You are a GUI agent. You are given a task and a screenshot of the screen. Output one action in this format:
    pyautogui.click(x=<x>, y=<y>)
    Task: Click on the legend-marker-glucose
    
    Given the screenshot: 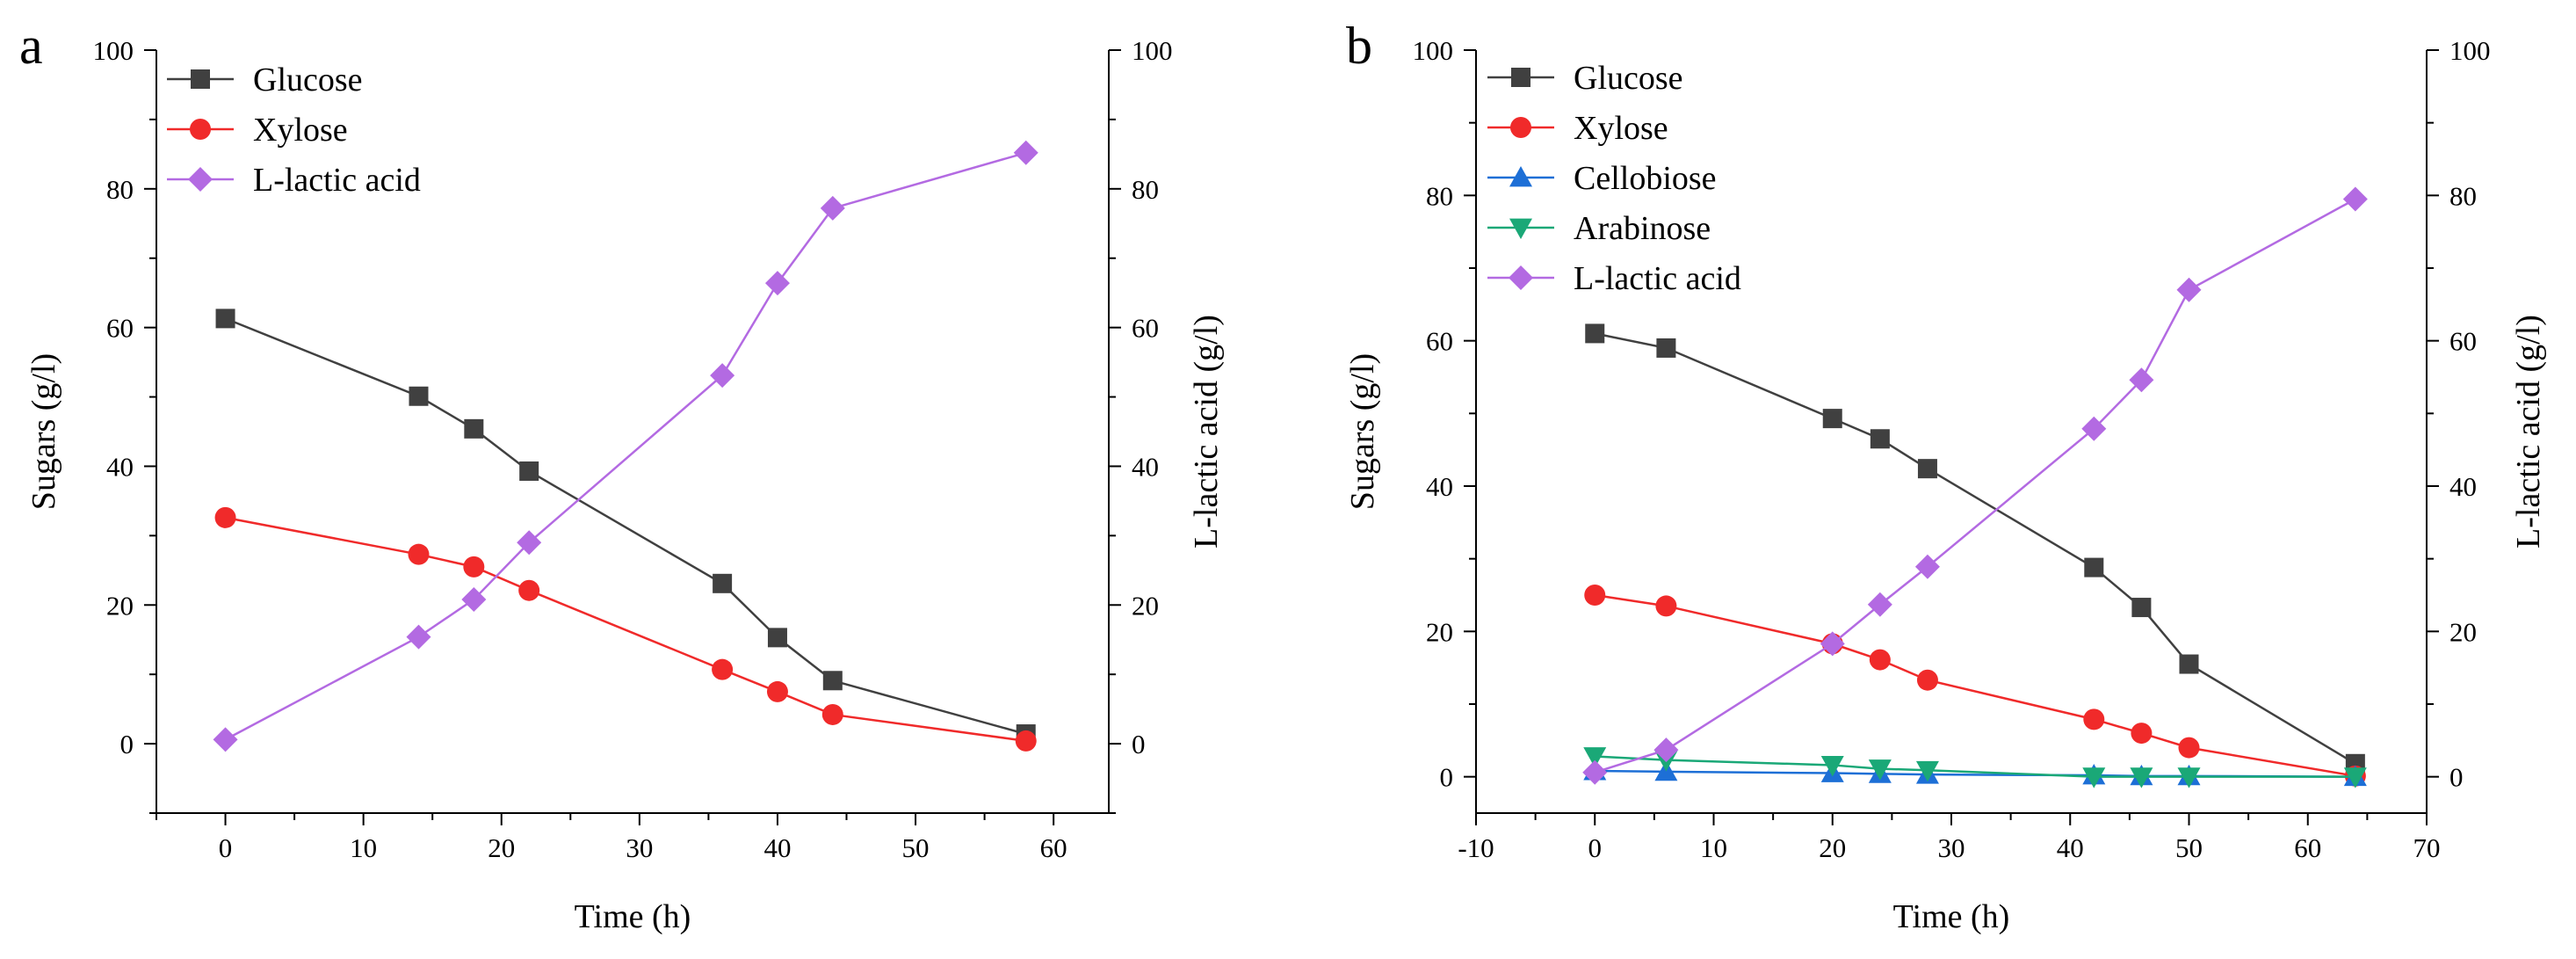 What is the action you would take?
    pyautogui.click(x=200, y=79)
    